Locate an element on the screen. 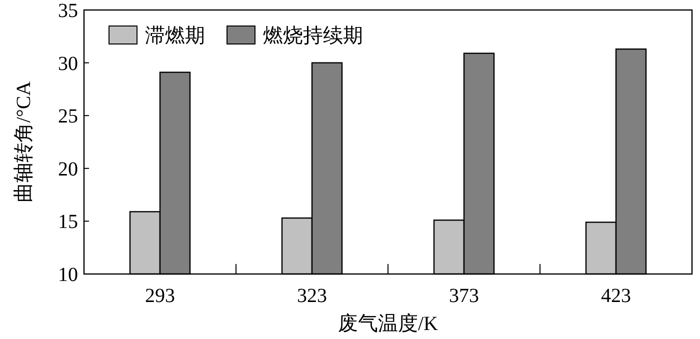 Image resolution: width=700 pixels, height=339 pixels. x-tick-label: 323 is located at coordinates (312, 296).